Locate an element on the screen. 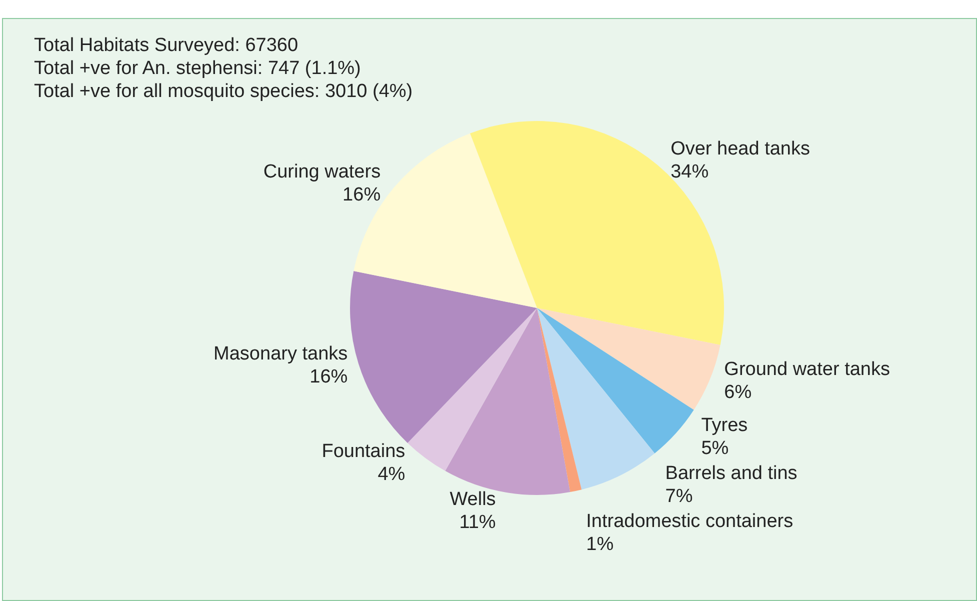  slice-label: Wells is located at coordinates (473, 499).